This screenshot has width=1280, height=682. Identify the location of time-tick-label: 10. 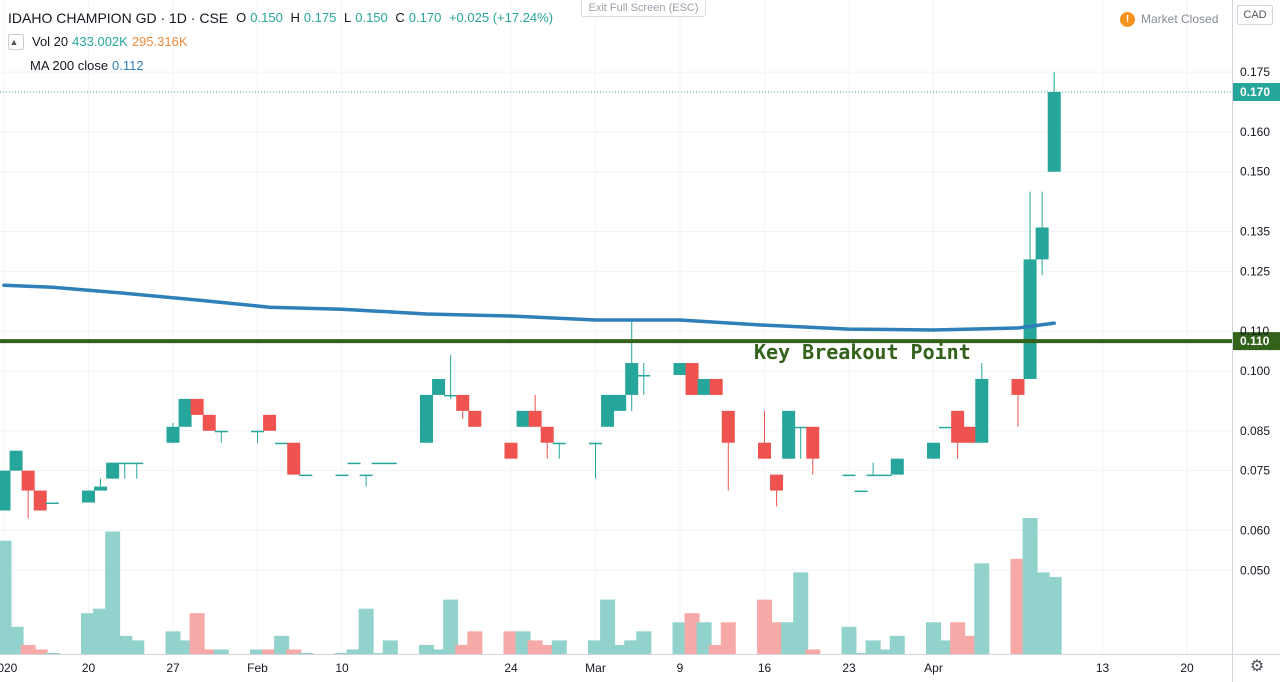
(342, 668).